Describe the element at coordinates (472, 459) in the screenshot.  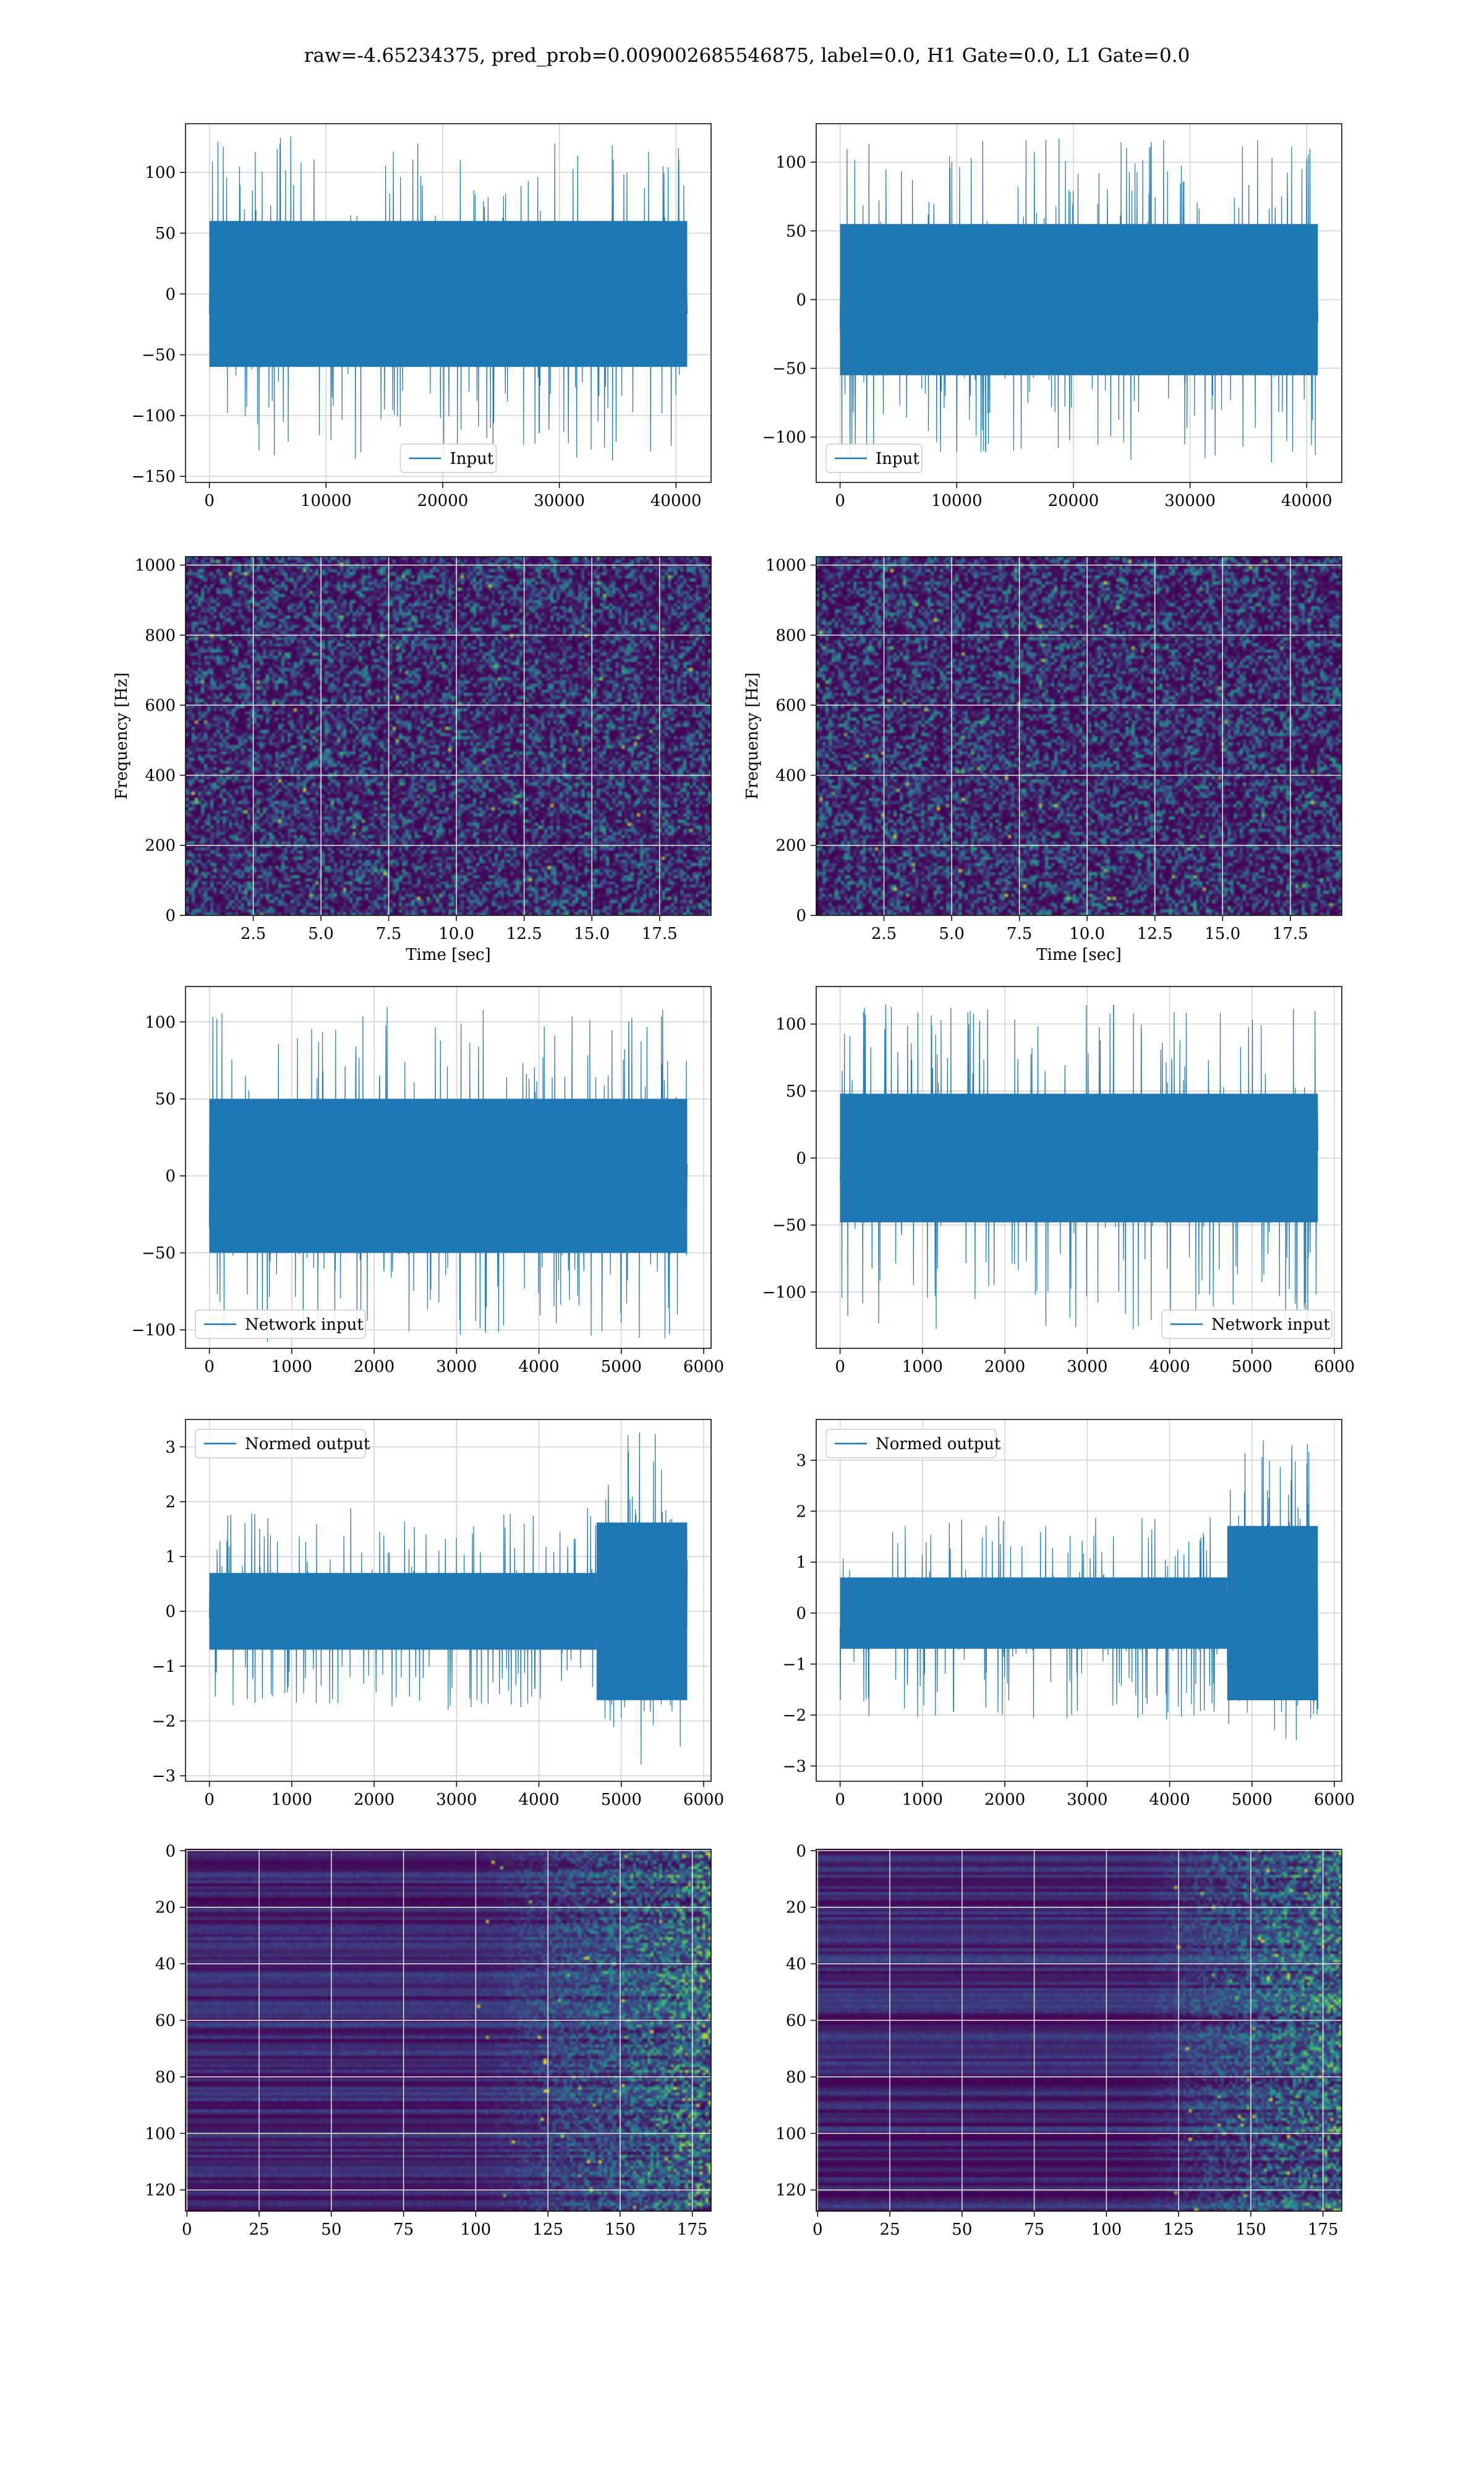
I see `legend-label: Input` at that location.